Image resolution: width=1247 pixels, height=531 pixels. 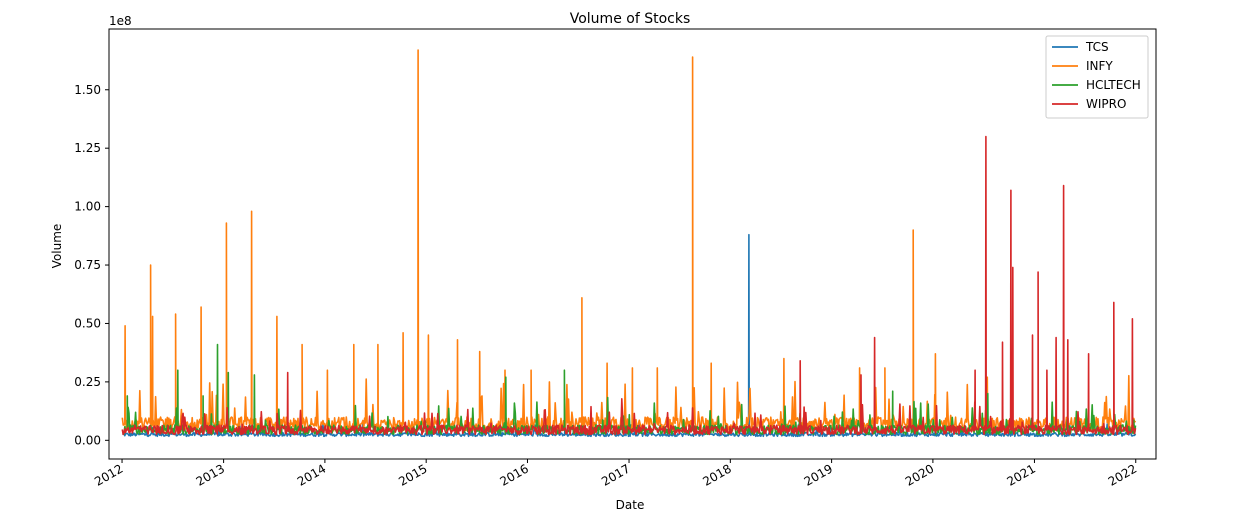 I want to click on x-tick-label: 2019, so click(x=818, y=474).